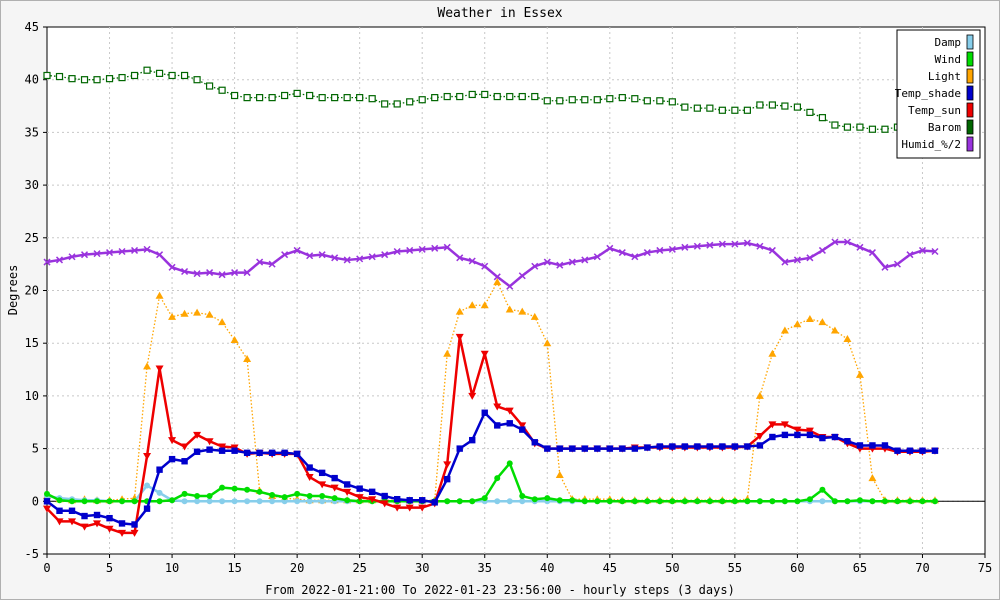  Describe the element at coordinates (32, 554) in the screenshot. I see `y-tick-label: -5` at that location.